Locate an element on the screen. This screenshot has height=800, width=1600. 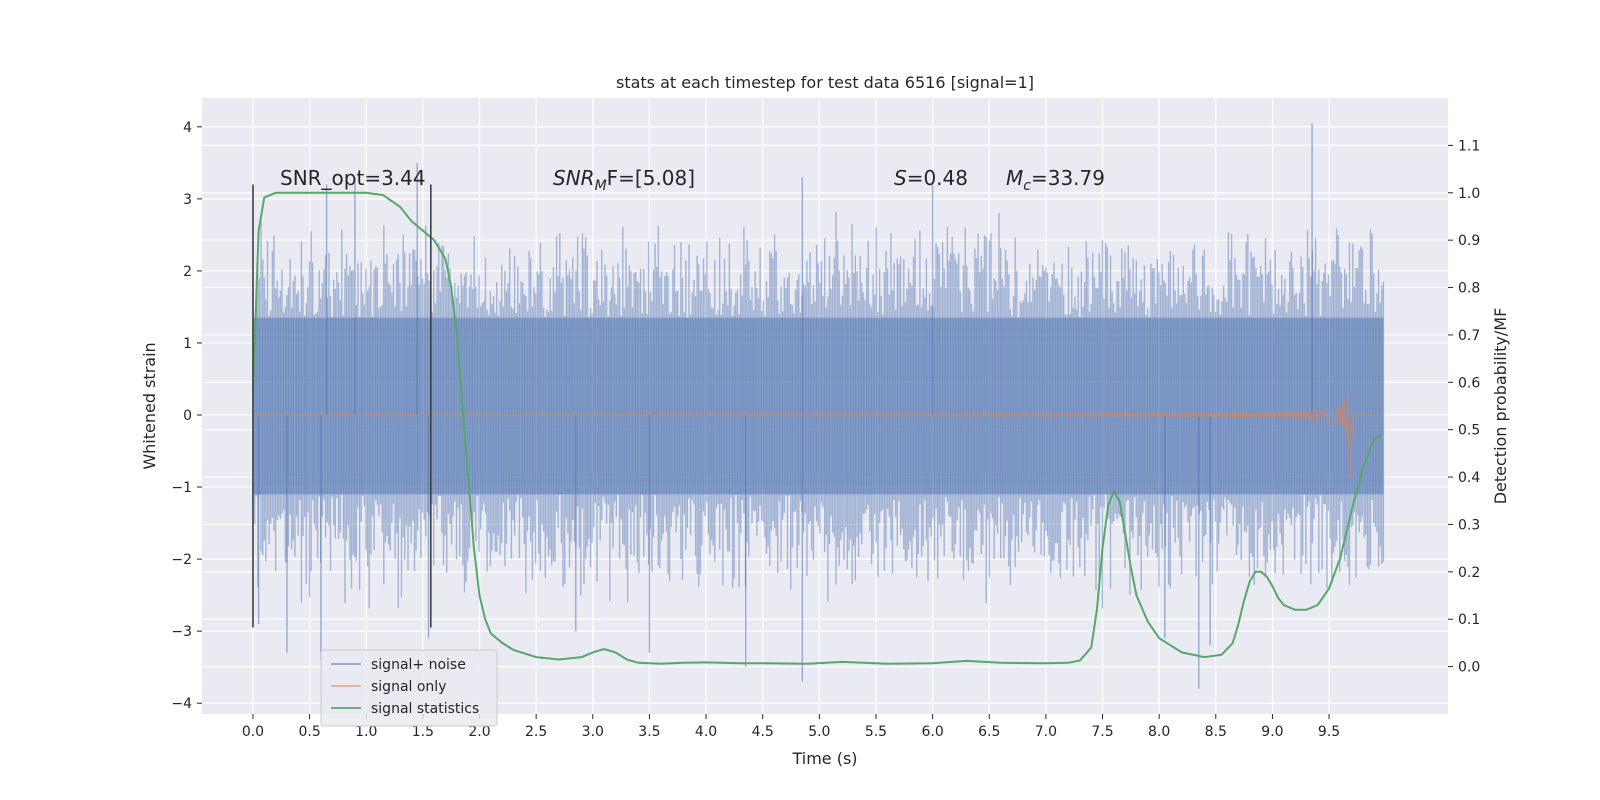
x-tick-label: 7.0 is located at coordinates (1046, 732).